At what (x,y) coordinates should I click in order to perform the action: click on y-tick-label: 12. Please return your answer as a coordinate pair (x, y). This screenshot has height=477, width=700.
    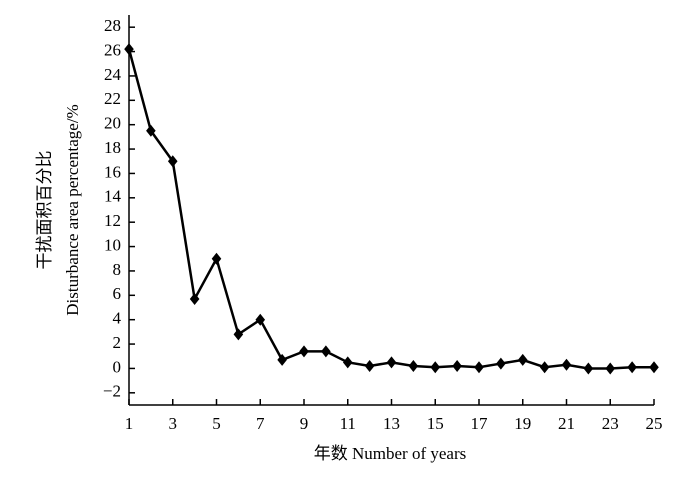
    Looking at the image, I should click on (112, 220).